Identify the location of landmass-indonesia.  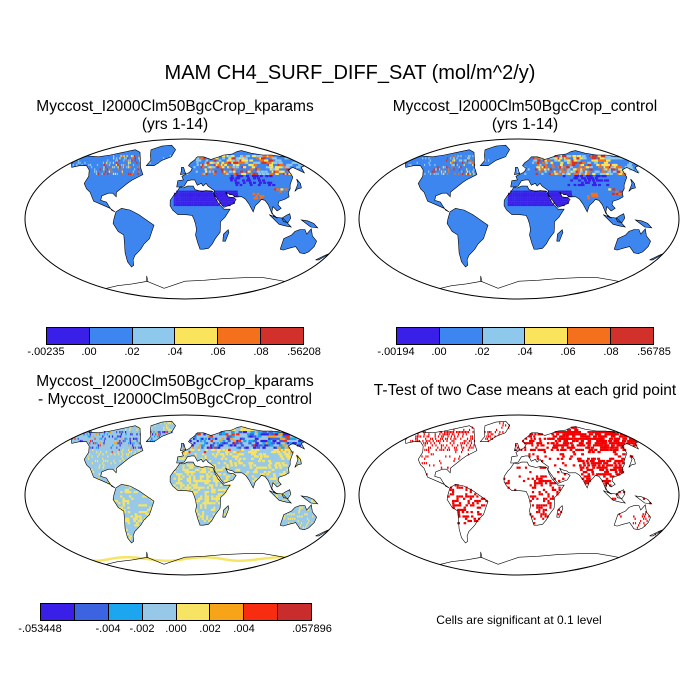
(280, 220).